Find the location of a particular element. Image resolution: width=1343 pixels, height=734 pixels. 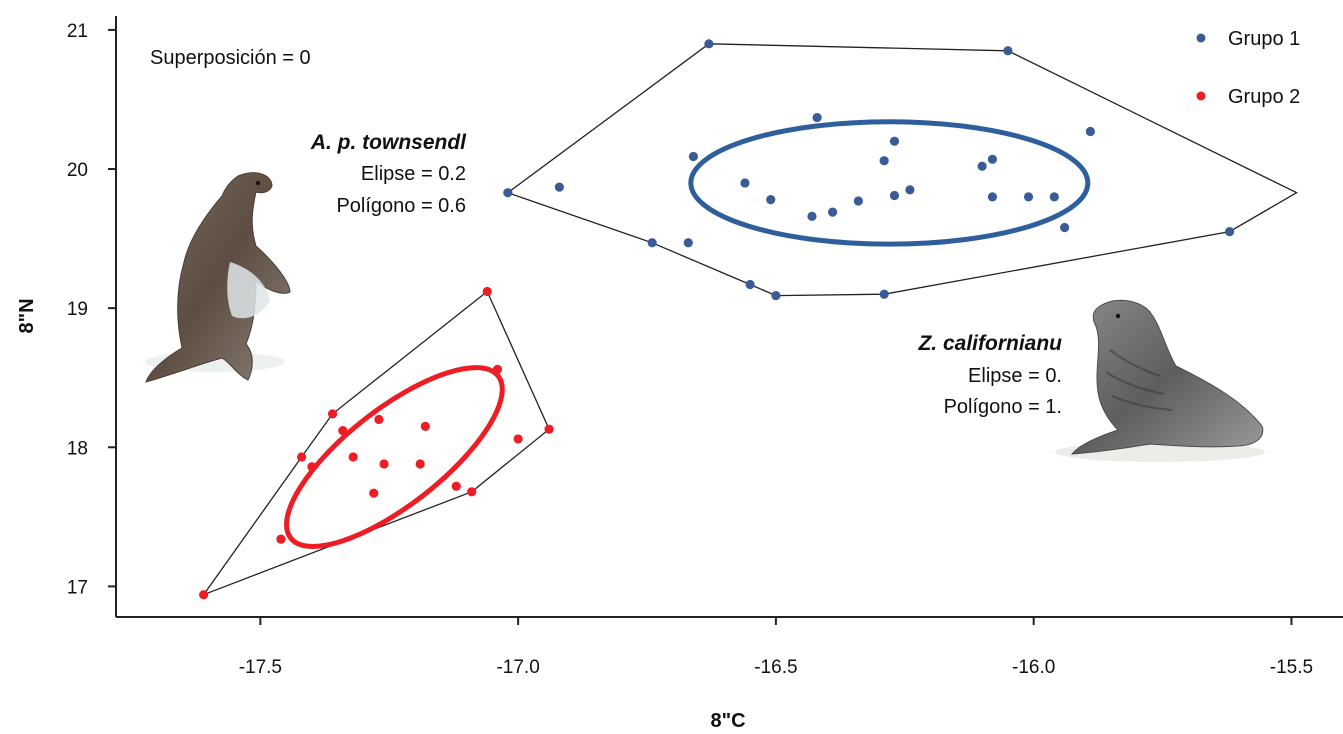

y-axis-ticks: 17 18 19 20 21 is located at coordinates (91, 309).